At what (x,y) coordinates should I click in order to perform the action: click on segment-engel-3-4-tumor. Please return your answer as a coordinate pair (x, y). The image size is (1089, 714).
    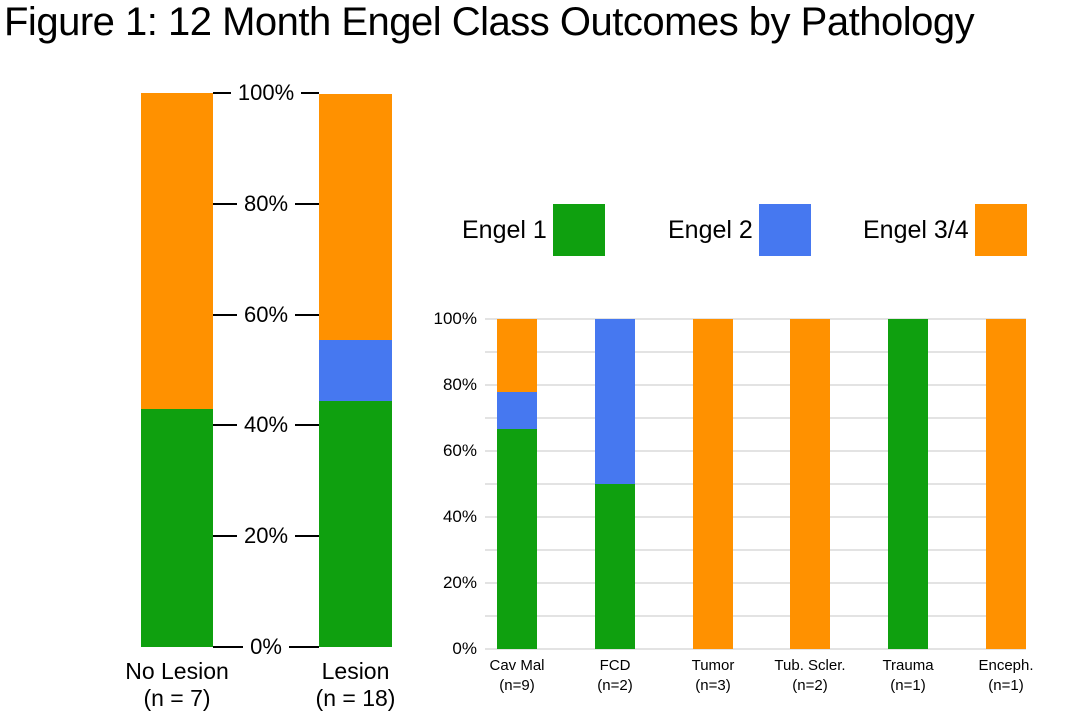
    Looking at the image, I should click on (713, 484).